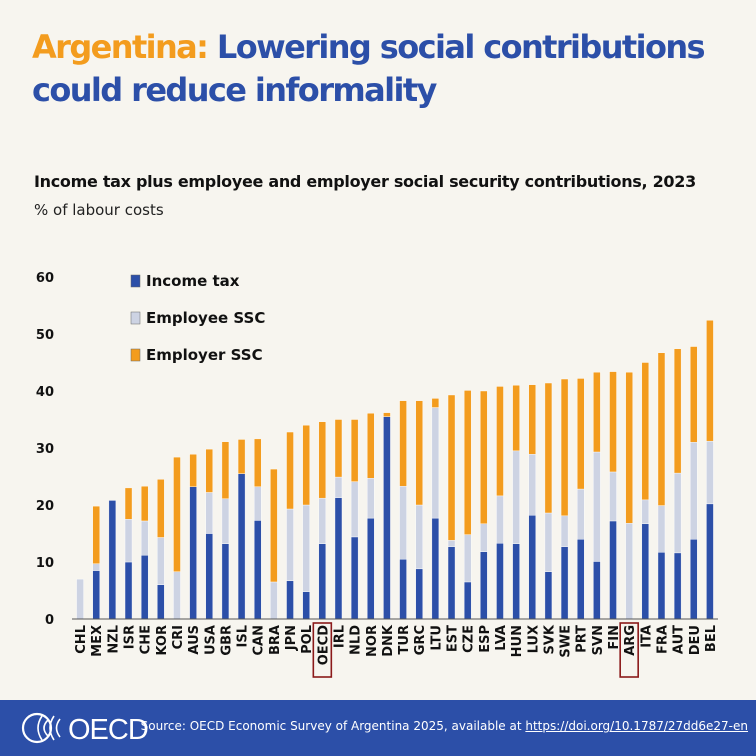 The width and height of the screenshot is (756, 756). I want to click on legend-label: Income tax, so click(193, 281).